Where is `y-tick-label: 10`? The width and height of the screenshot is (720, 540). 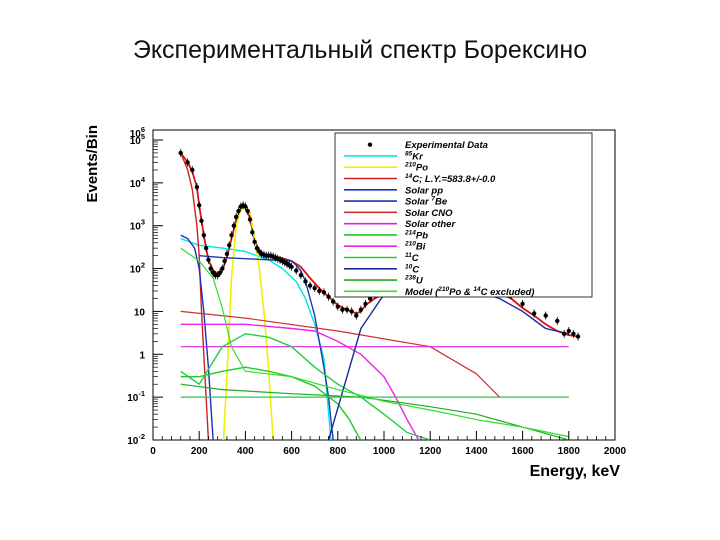
y-tick-label: 10 is located at coordinates (140, 312).